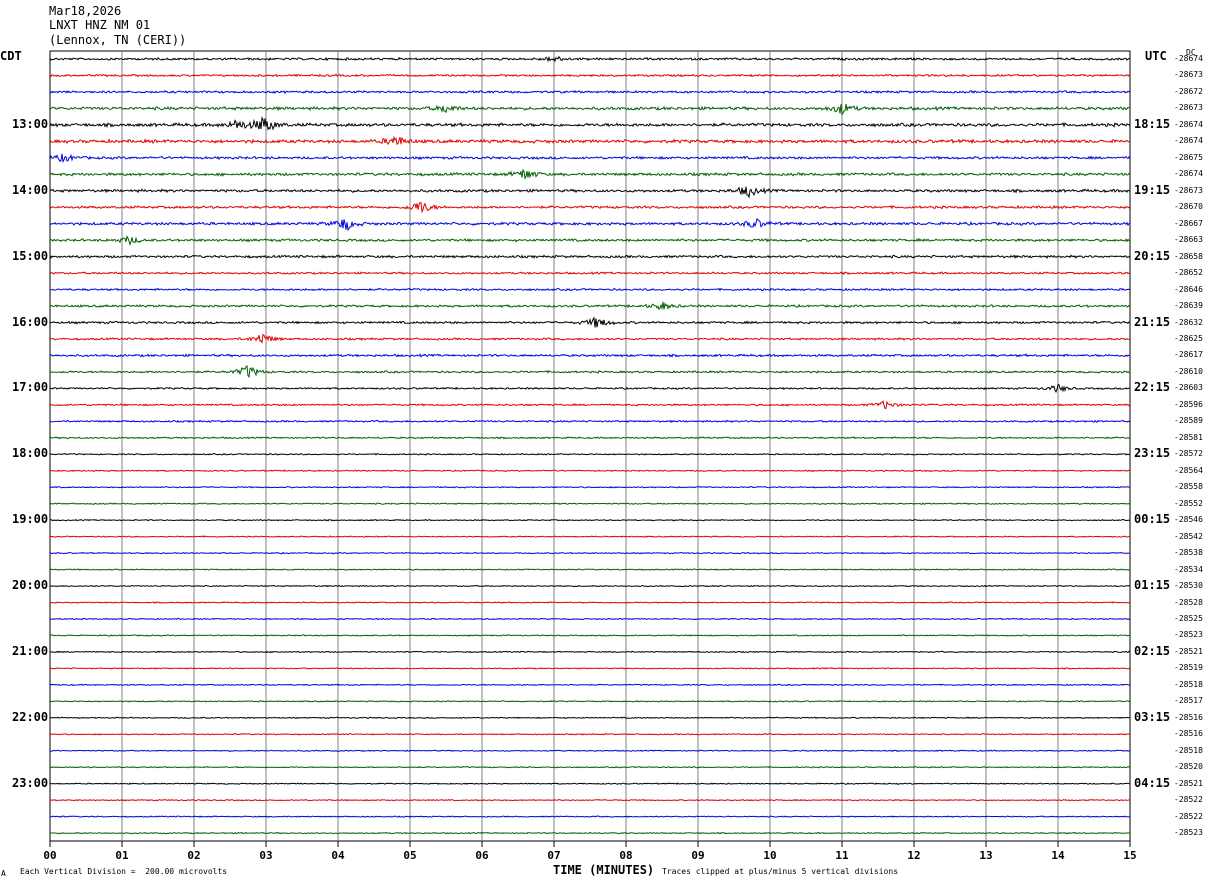  What do you see at coordinates (30, 453) in the screenshot?
I see `left-hour-label: 18:00` at bounding box center [30, 453].